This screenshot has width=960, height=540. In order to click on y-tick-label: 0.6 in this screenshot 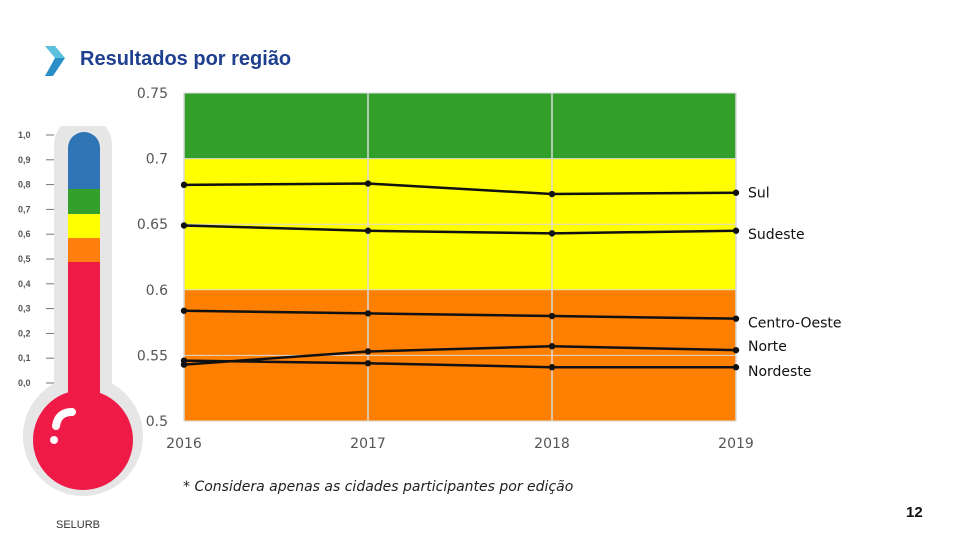, I will do `click(157, 291)`.